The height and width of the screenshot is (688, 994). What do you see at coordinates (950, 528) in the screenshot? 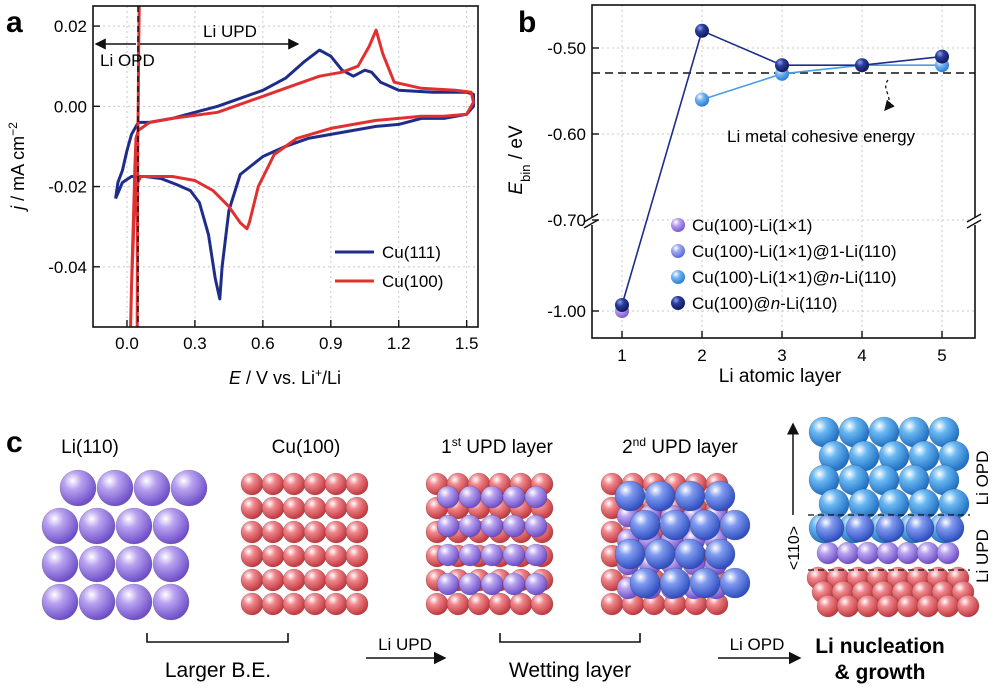
I see `stack-upd-atom` at bounding box center [950, 528].